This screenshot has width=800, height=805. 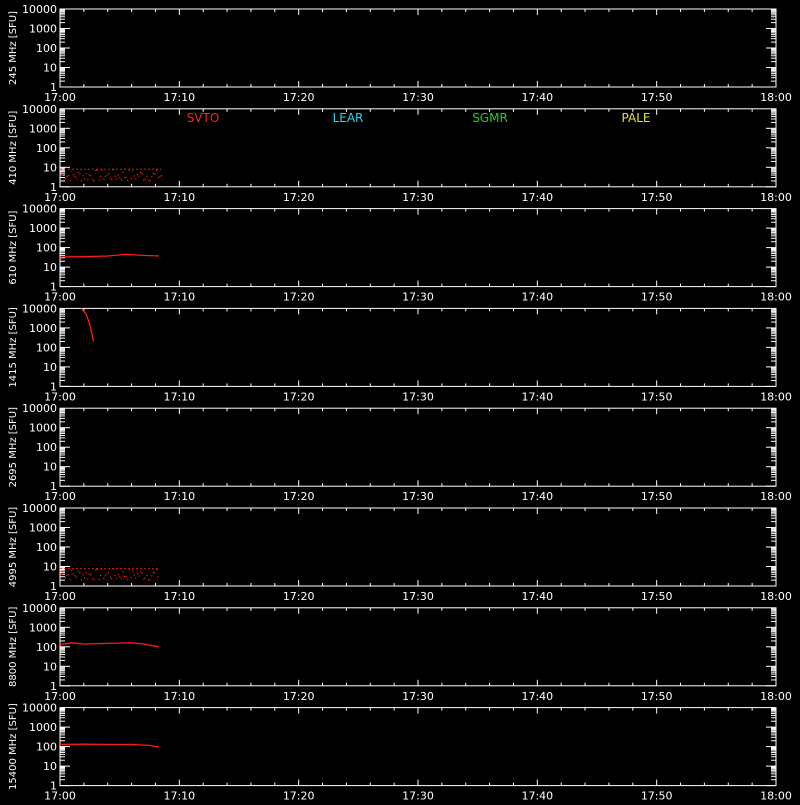 What do you see at coordinates (13, 746) in the screenshot?
I see `y-axis-label: 15400 MHz [SFU]` at bounding box center [13, 746].